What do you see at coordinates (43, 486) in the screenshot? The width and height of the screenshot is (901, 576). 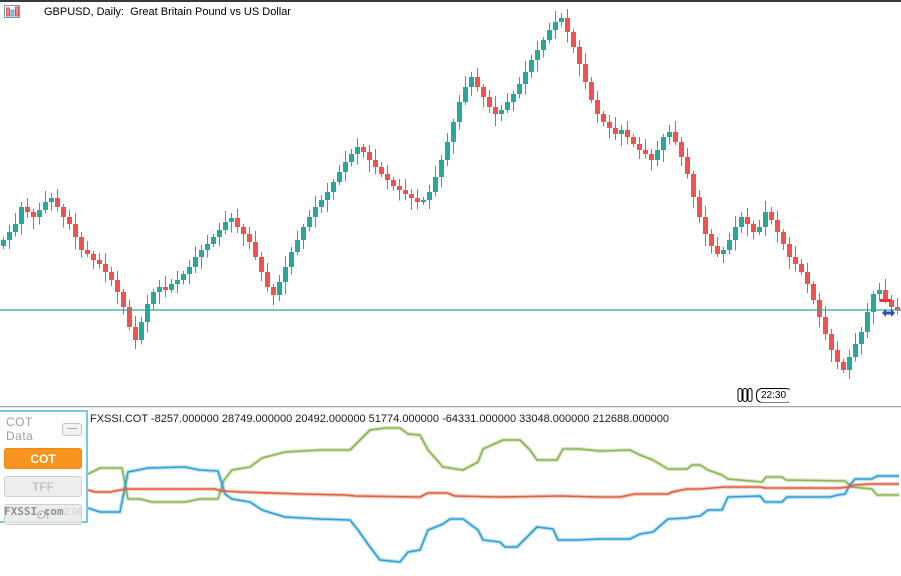 I see `tff-tab-button: TFF` at bounding box center [43, 486].